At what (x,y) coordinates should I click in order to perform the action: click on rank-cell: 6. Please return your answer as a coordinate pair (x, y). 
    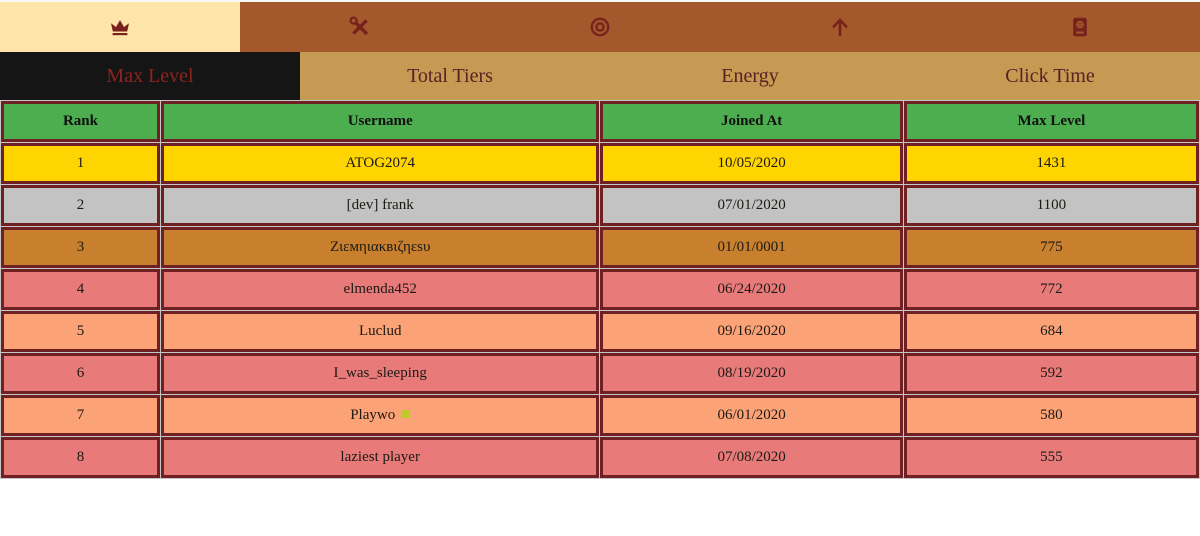
    Looking at the image, I should click on (80, 373).